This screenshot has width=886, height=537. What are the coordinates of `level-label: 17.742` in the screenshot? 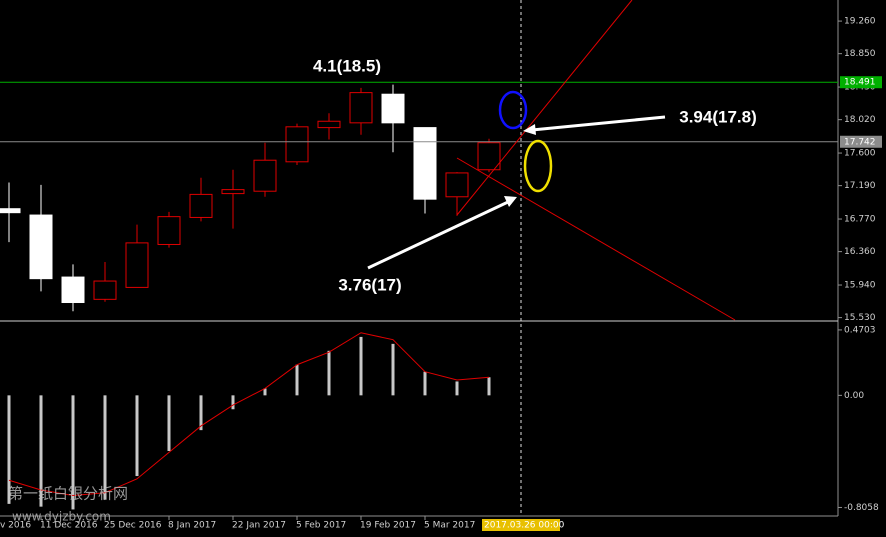 It's located at (860, 142).